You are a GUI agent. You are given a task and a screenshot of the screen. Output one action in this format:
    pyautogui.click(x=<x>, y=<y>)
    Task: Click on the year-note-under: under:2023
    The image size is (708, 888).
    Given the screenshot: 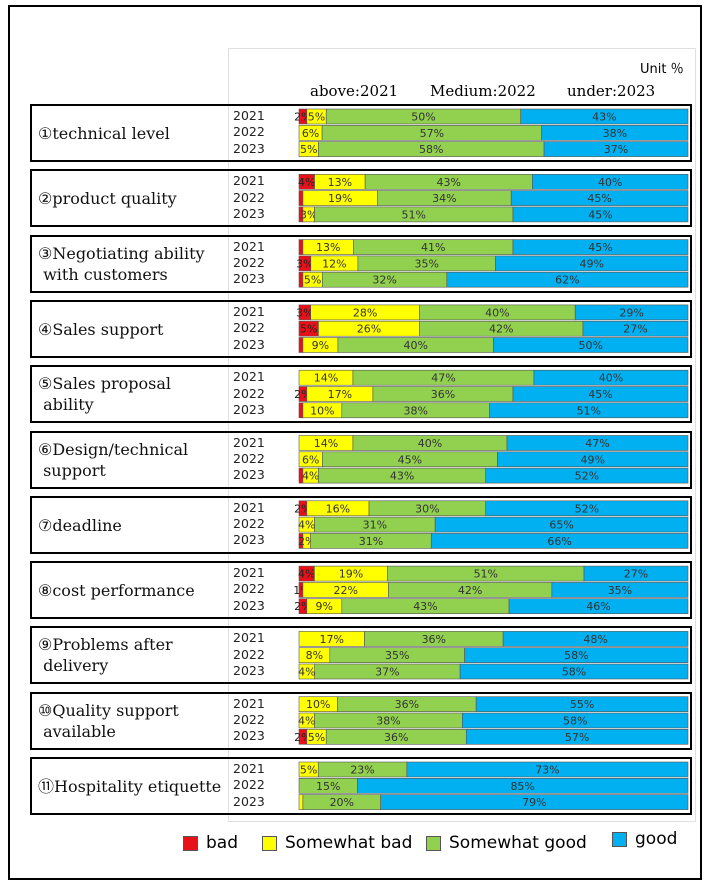 What is the action you would take?
    pyautogui.click(x=611, y=91)
    